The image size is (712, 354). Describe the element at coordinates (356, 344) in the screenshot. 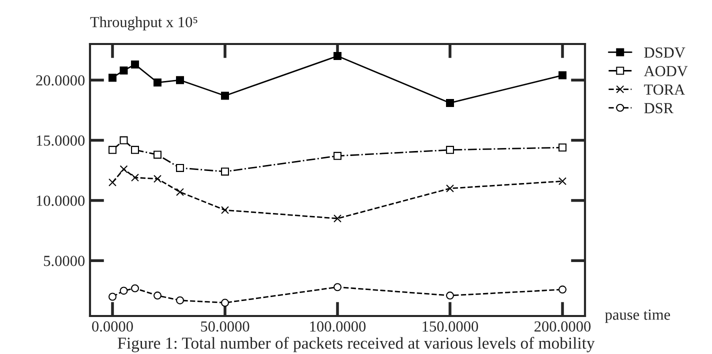

I see `caption: Figure 1: Total number of packets received at various levels of mobility` at that location.